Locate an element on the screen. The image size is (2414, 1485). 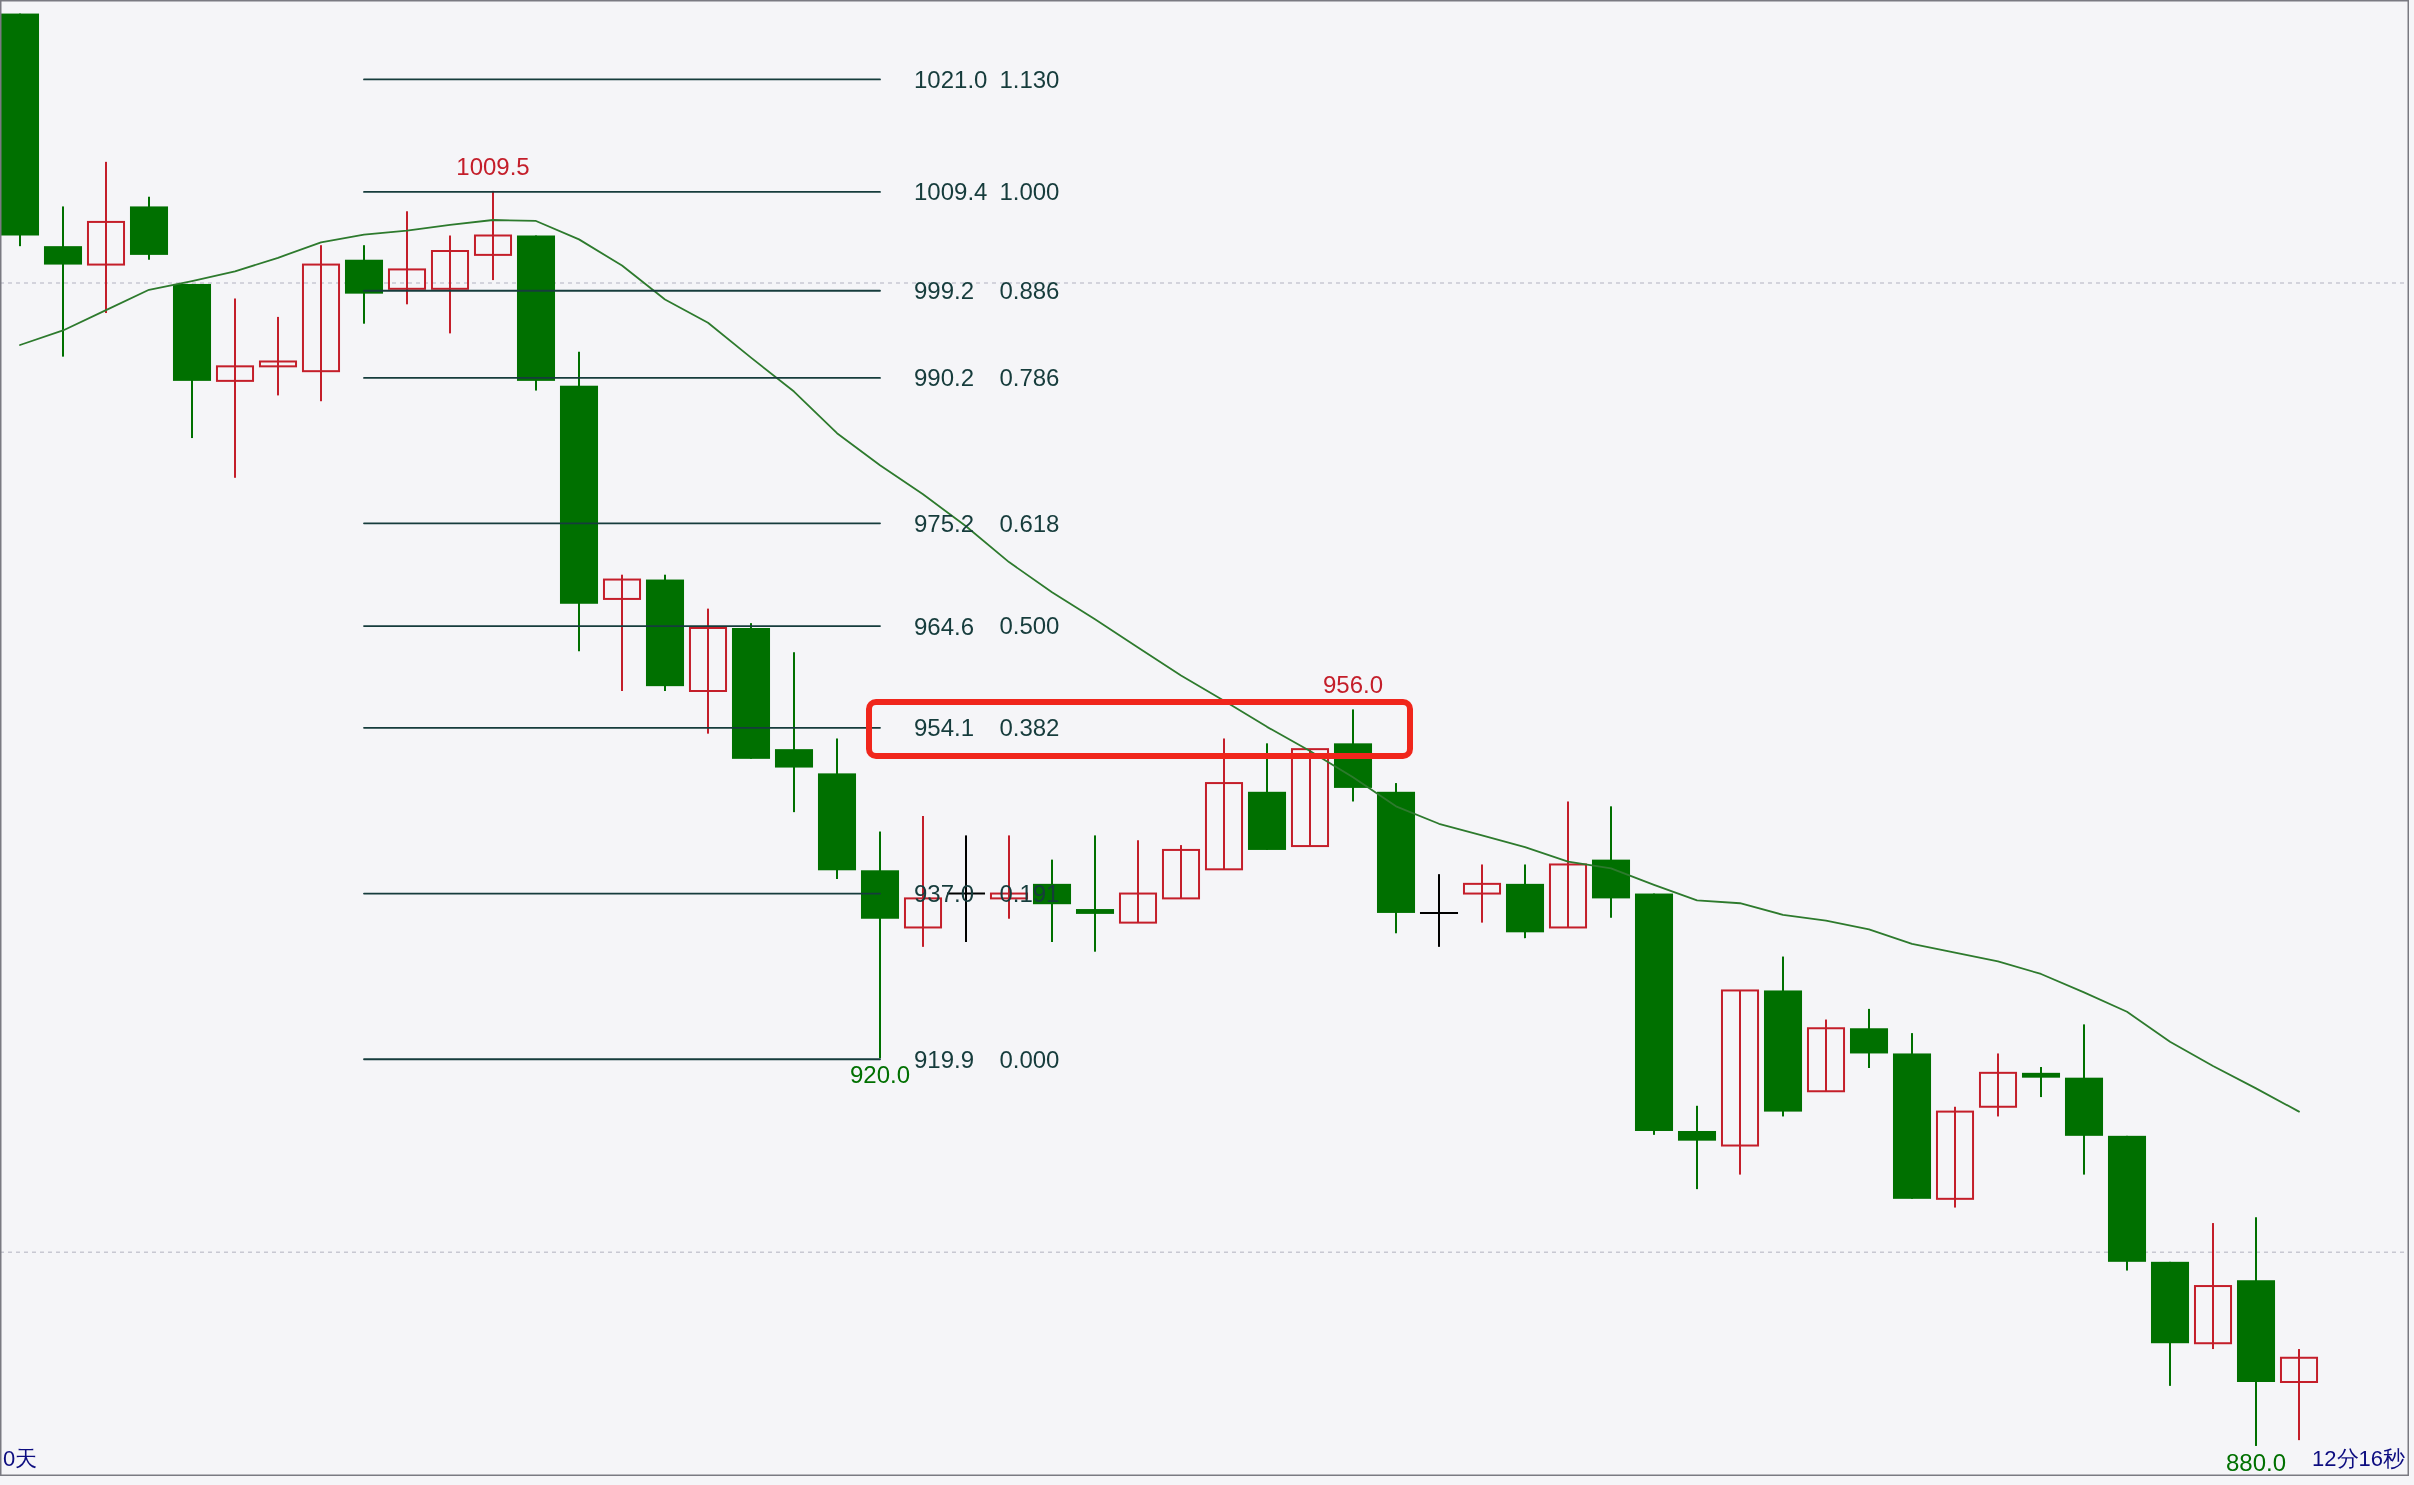
y2-tick-label: 0.786 is located at coordinates (1029, 377).